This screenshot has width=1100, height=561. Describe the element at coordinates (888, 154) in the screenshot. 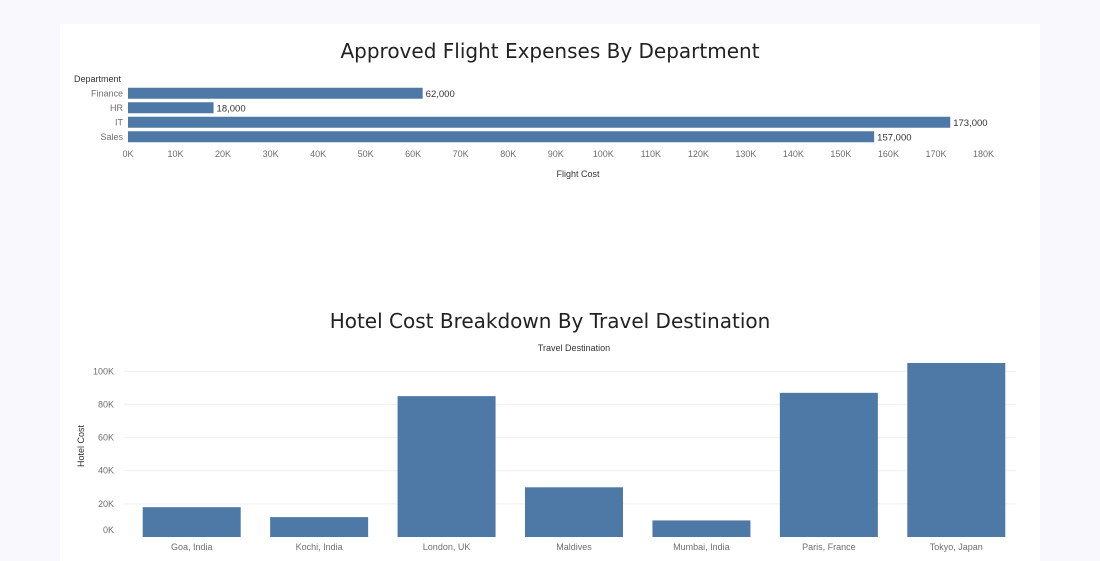

I see `flight-x-tick-label: 160K` at that location.